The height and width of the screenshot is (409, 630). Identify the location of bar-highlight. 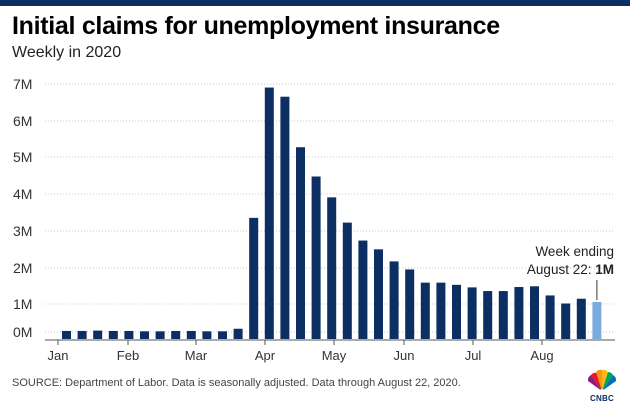
(597, 320).